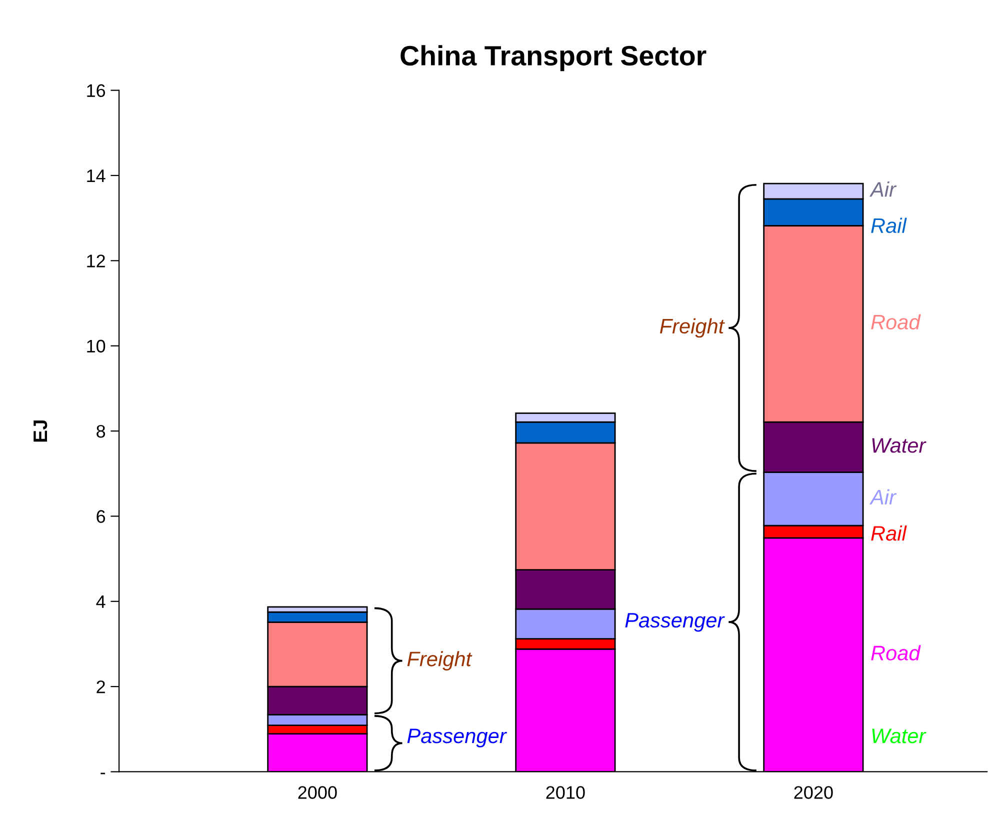 The width and height of the screenshot is (992, 821). What do you see at coordinates (813, 792) in the screenshot?
I see `x-tick-label: 2020` at bounding box center [813, 792].